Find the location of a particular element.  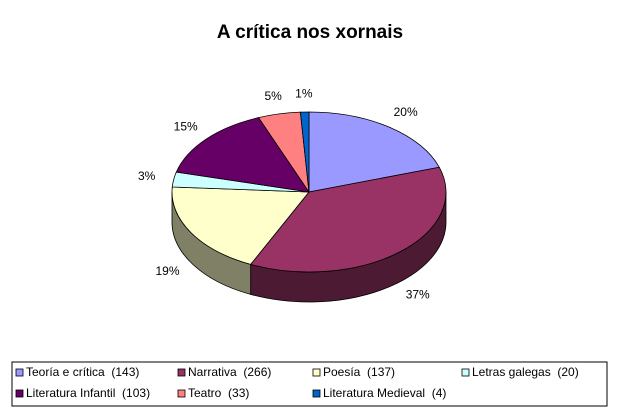

data-label: 1% is located at coordinates (304, 94).